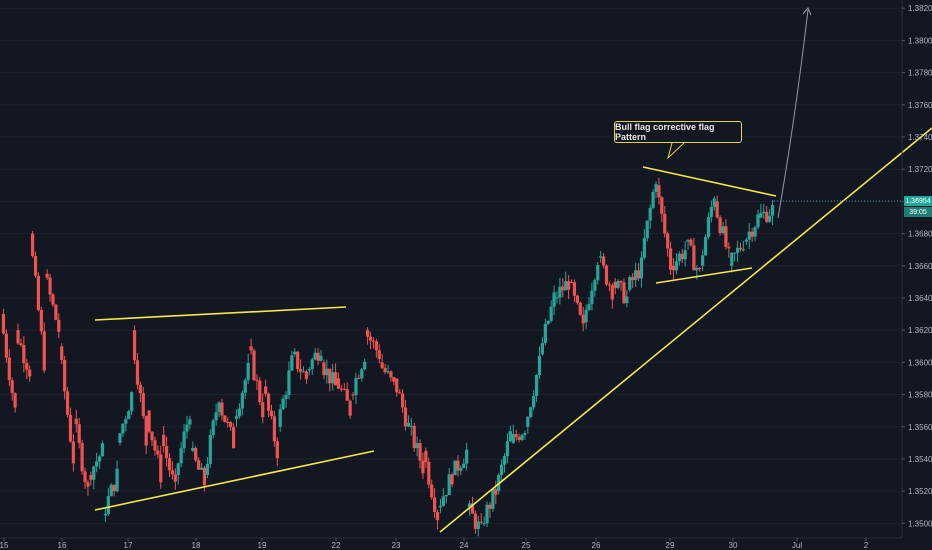 The height and width of the screenshot is (550, 932). Describe the element at coordinates (920, 40) in the screenshot. I see `y-tick-label: 1.38000` at that location.